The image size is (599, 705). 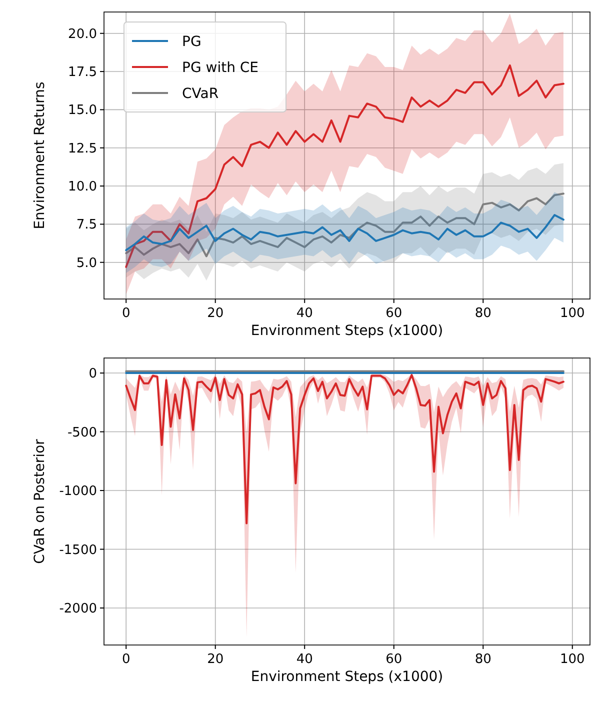 I want to click on y-tick-label: -1000, so click(x=78, y=492).